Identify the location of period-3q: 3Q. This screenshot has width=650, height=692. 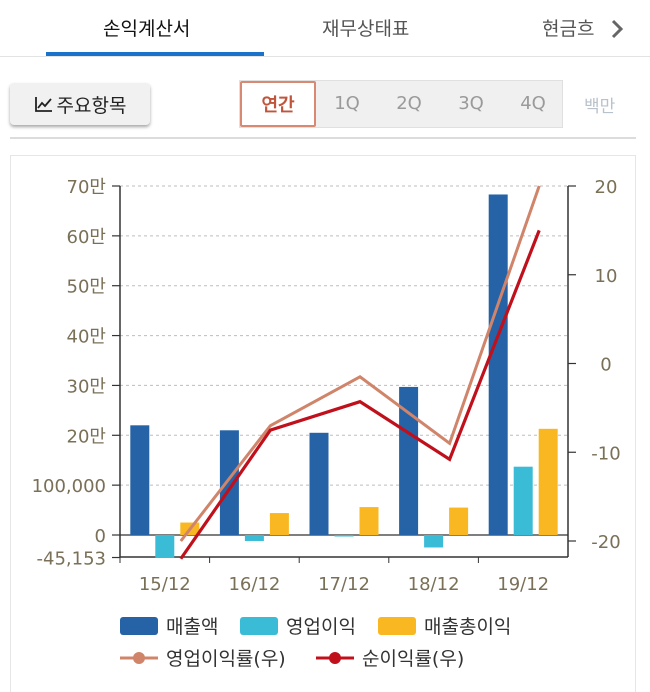
(471, 103).